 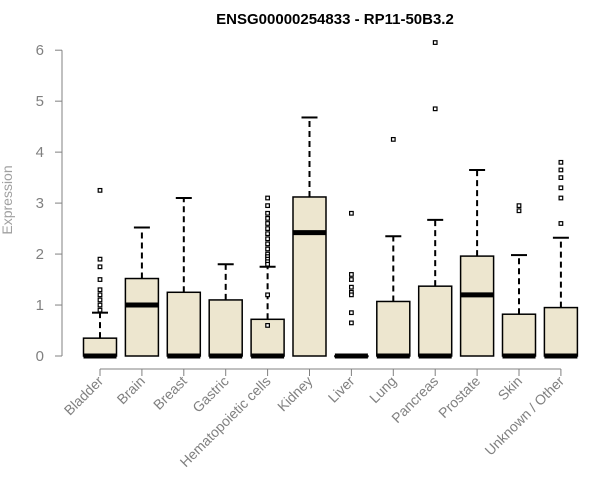 What do you see at coordinates (524, 416) in the screenshot?
I see `x-tick-label: Unknown / Other` at bounding box center [524, 416].